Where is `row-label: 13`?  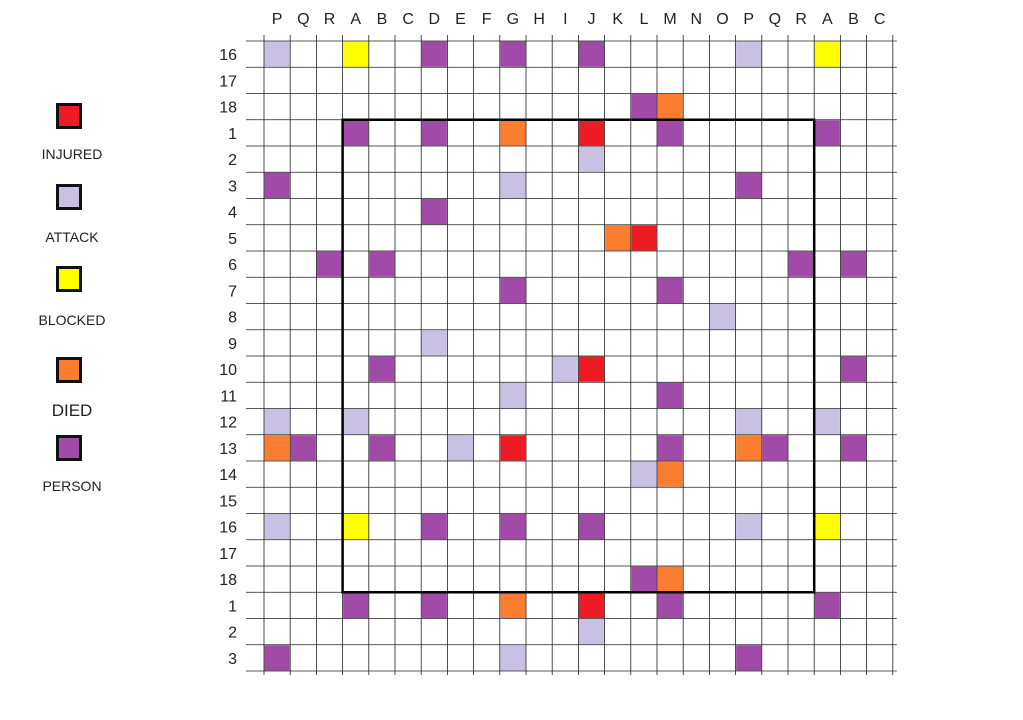 row-label: 13 is located at coordinates (228, 449).